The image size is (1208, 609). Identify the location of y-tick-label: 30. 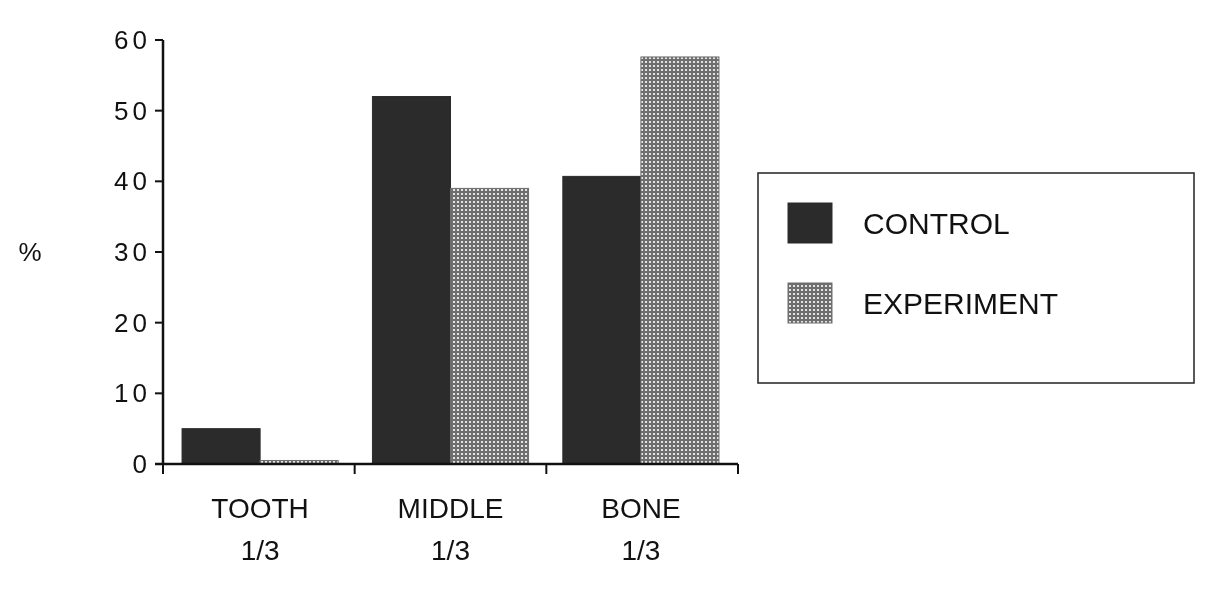
(132, 252).